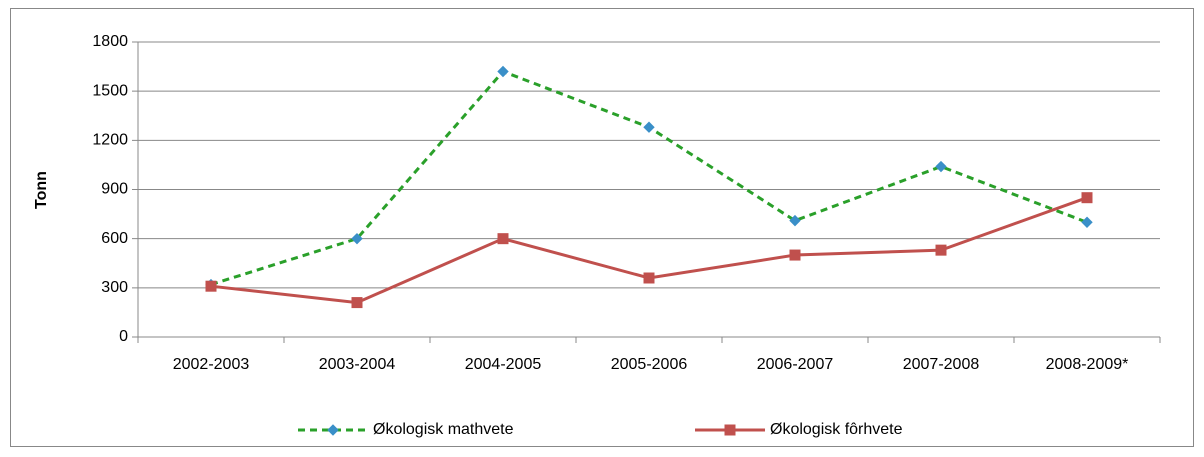  What do you see at coordinates (114, 189) in the screenshot?
I see `y-tick-label: 900` at bounding box center [114, 189].